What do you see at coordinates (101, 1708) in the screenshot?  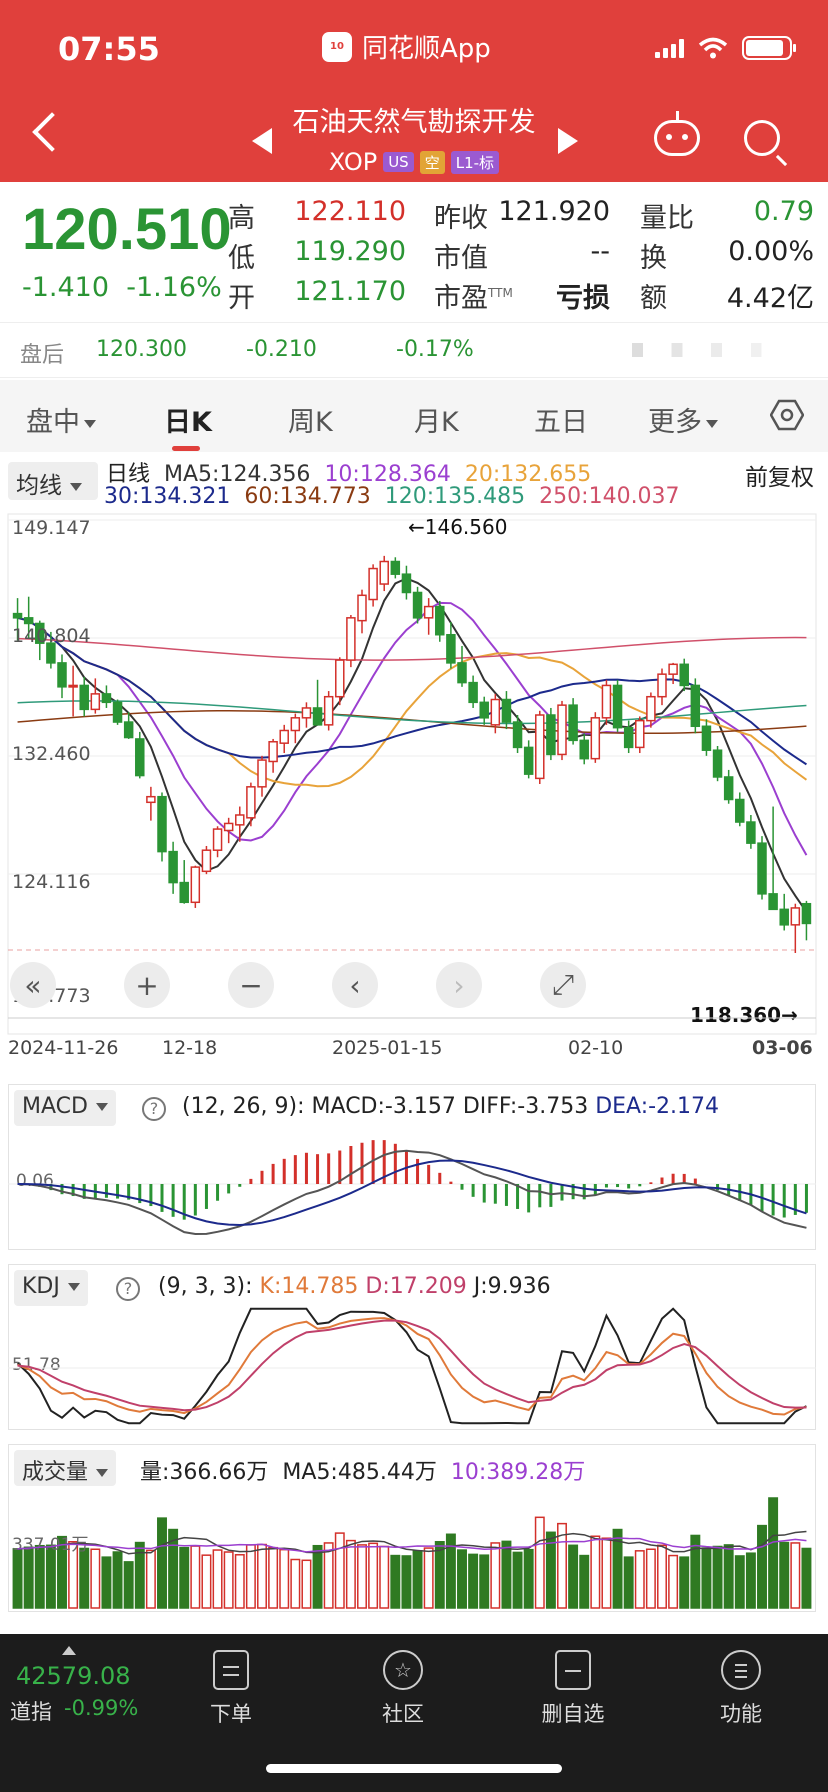 I see `index-change: -0.99%` at bounding box center [101, 1708].